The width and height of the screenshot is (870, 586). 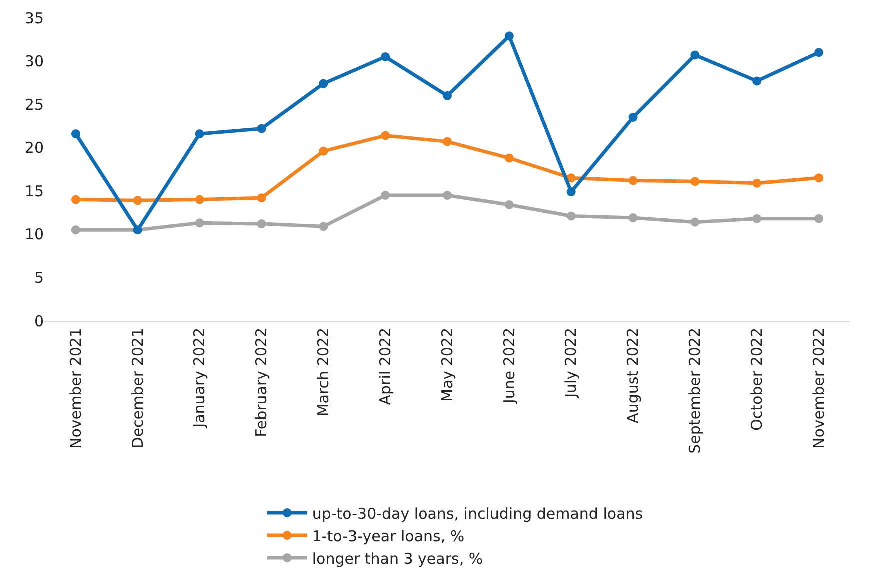 What do you see at coordinates (447, 365) in the screenshot?
I see `x-tick-label: May 2022` at bounding box center [447, 365].